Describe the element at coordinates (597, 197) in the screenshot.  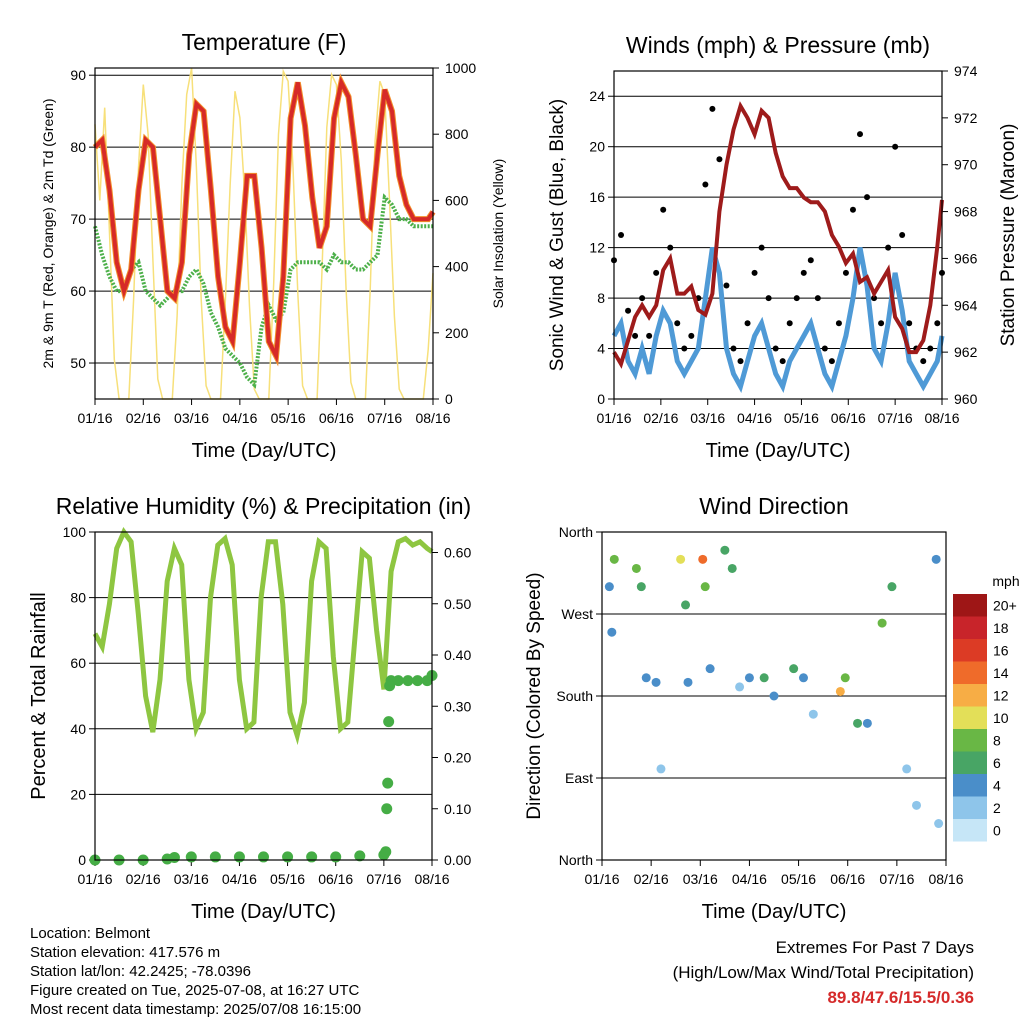
I see `winds-ytick-label: 16` at that location.